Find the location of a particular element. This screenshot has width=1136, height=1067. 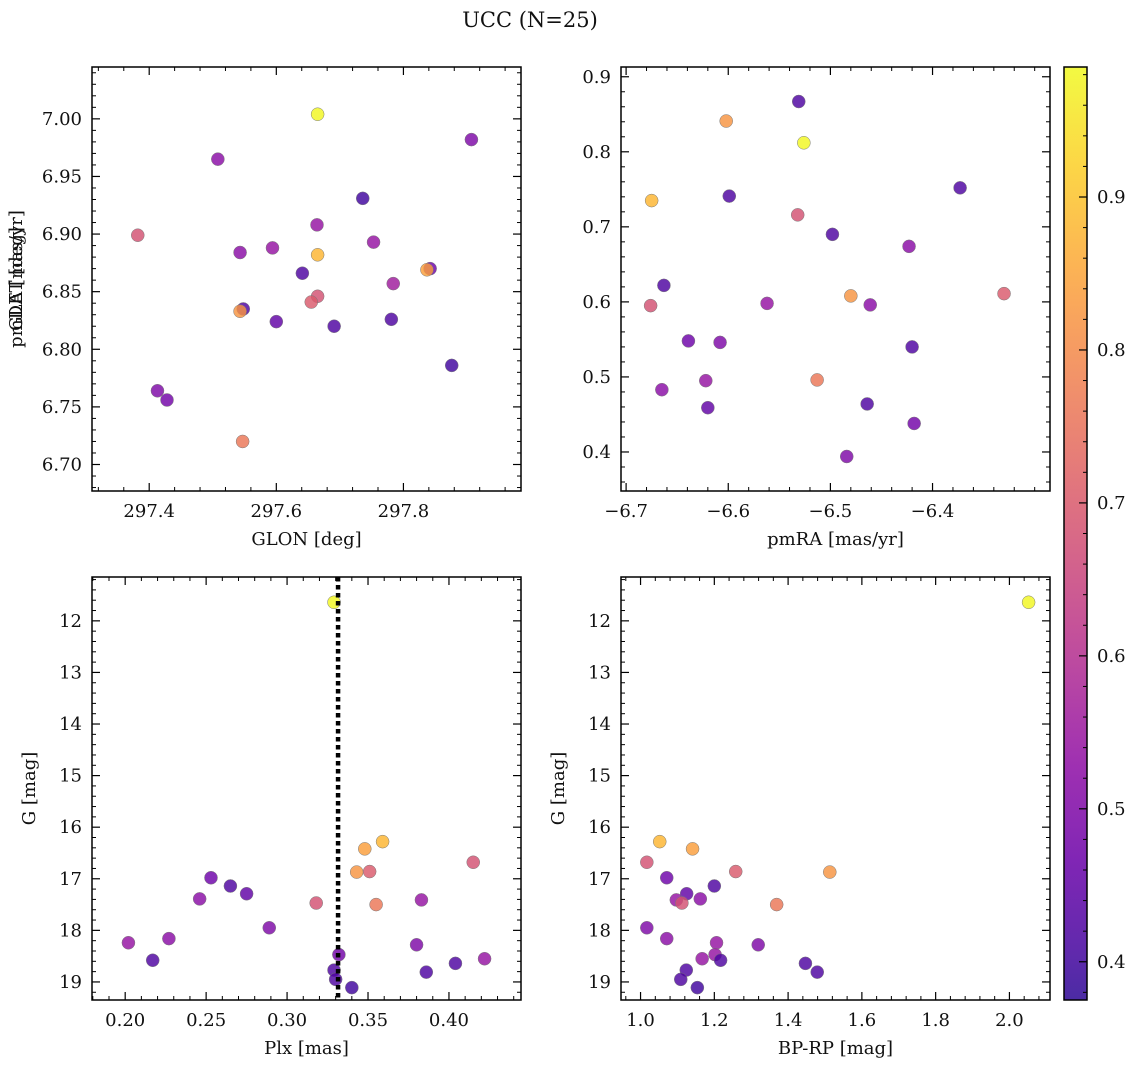

x-tick-label: 0.30 is located at coordinates (287, 1020).